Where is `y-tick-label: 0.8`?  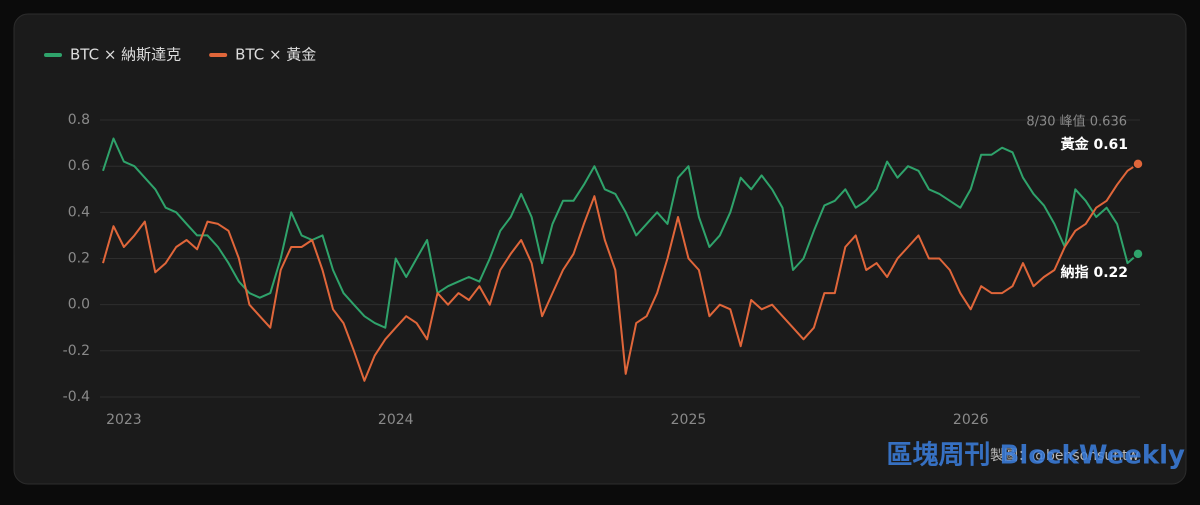 y-tick-label: 0.8 is located at coordinates (79, 120).